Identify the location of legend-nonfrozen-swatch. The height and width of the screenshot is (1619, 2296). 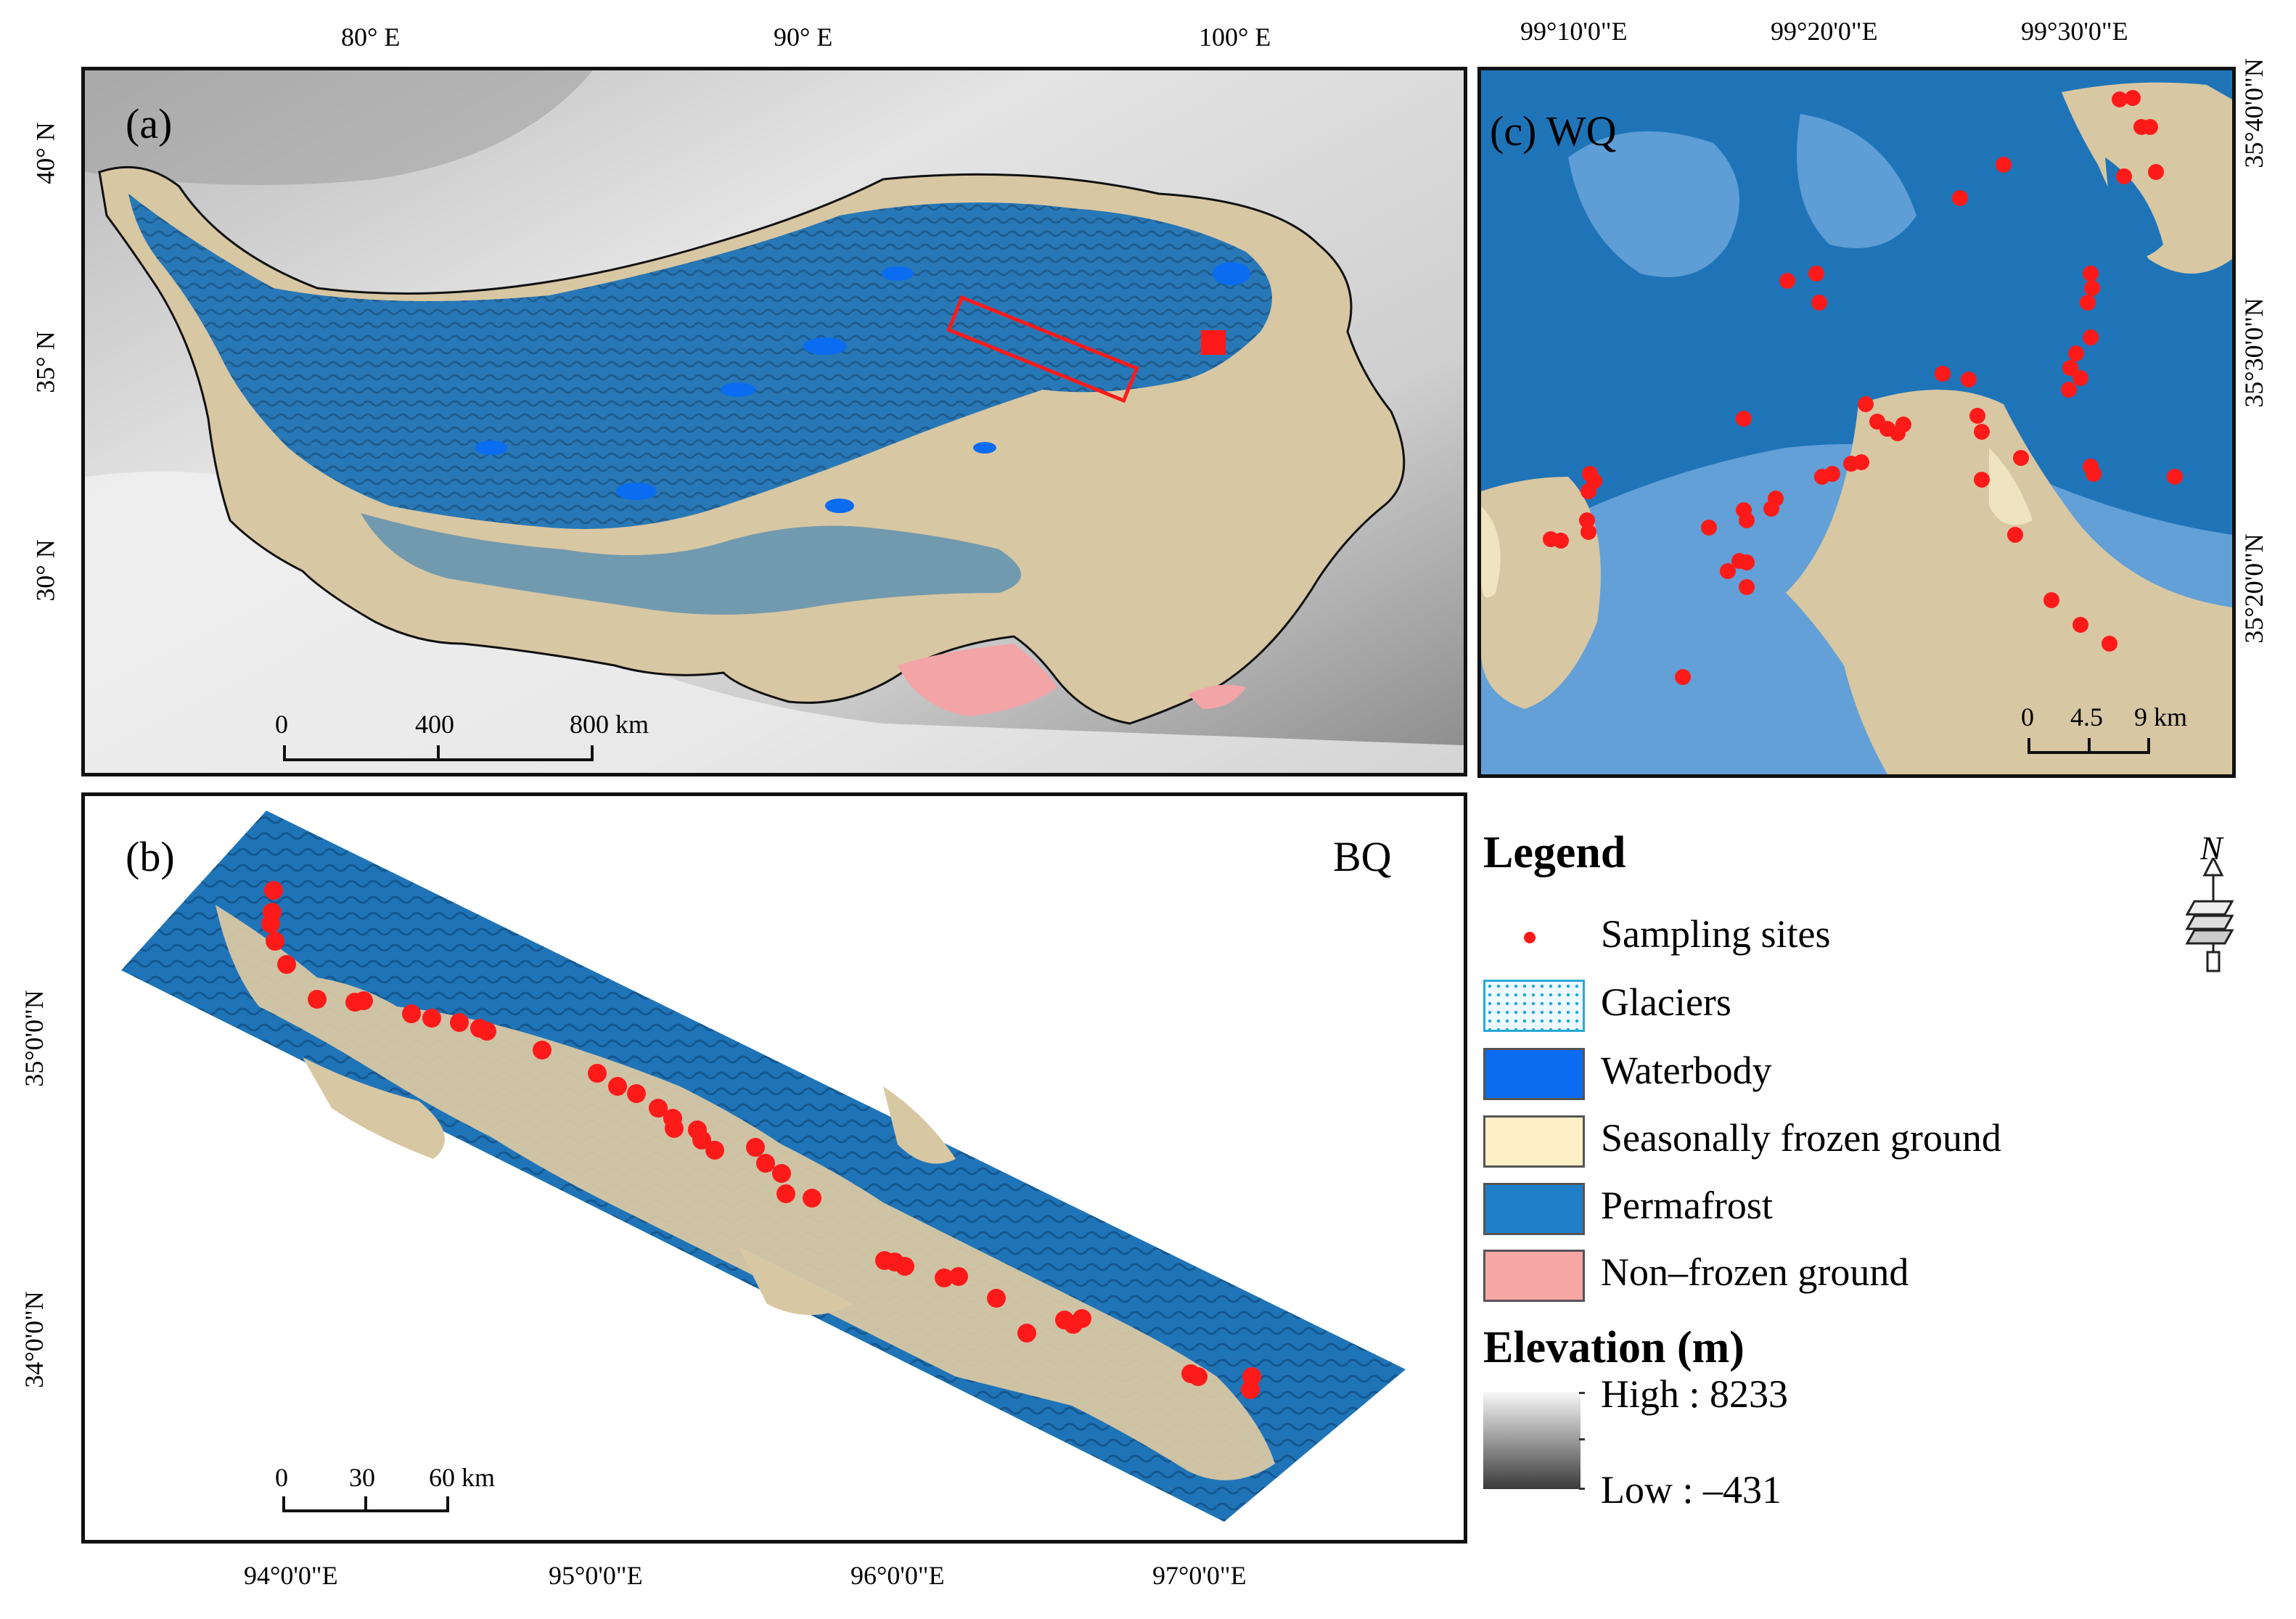
(1534, 1276).